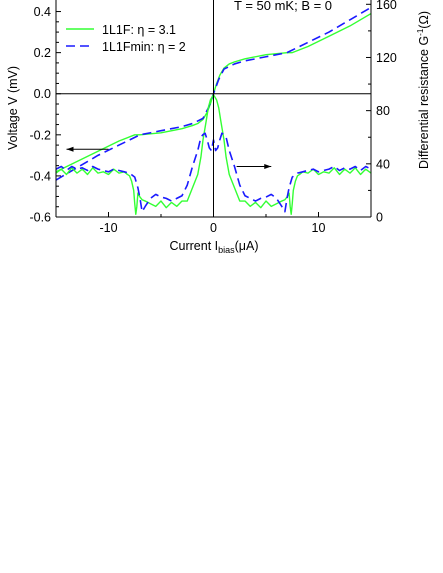  I want to click on arrow-left-head, so click(70, 149).